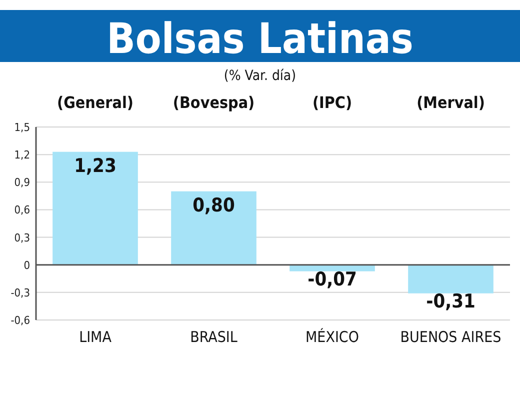 The height and width of the screenshot is (396, 520). What do you see at coordinates (95, 165) in the screenshot?
I see `data-label: 1,23` at bounding box center [95, 165].